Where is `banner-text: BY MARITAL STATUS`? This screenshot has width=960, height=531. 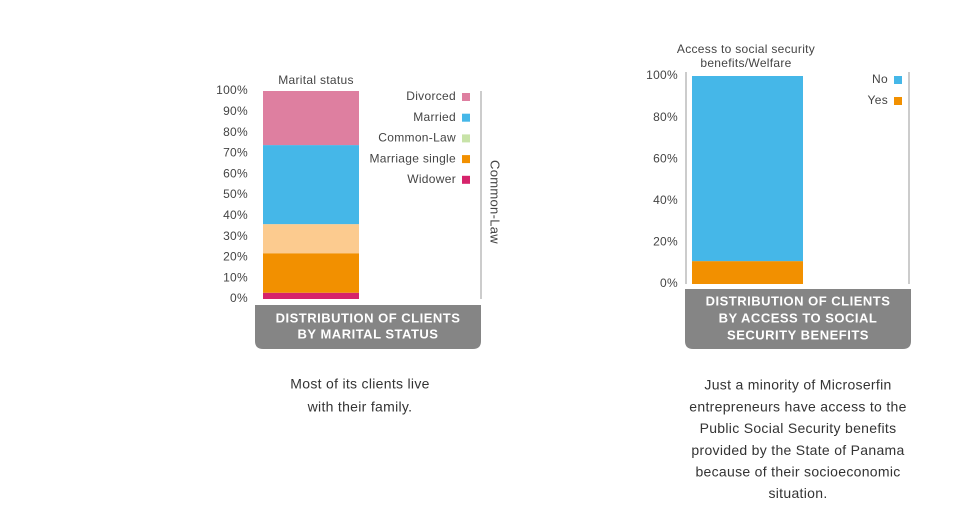 banner-text: BY MARITAL STATUS is located at coordinates (368, 333).